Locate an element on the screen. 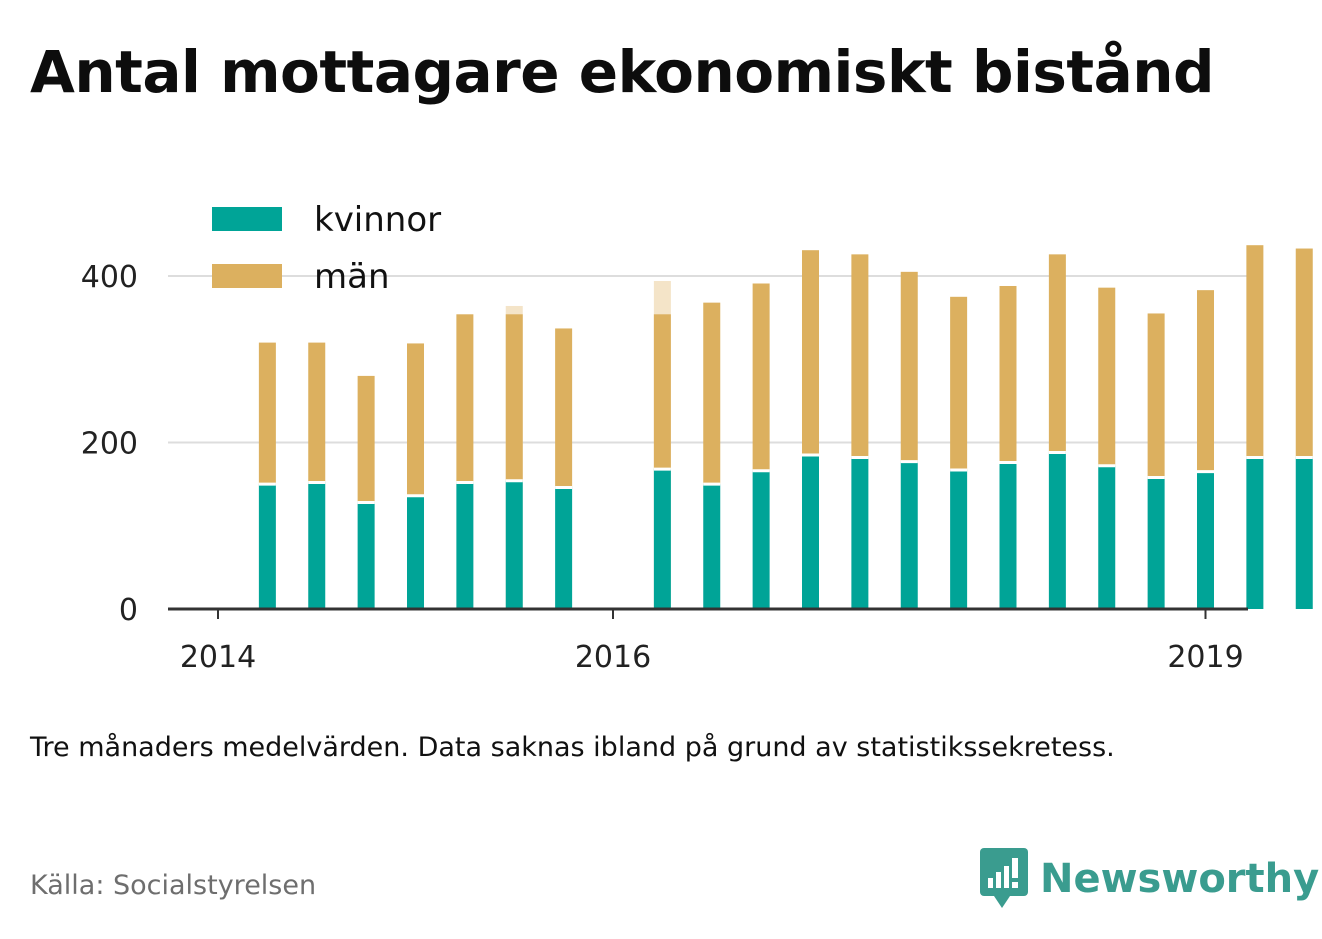 The height and width of the screenshot is (939, 1322). newsworthy-logo-icon is located at coordinates (1004, 878).